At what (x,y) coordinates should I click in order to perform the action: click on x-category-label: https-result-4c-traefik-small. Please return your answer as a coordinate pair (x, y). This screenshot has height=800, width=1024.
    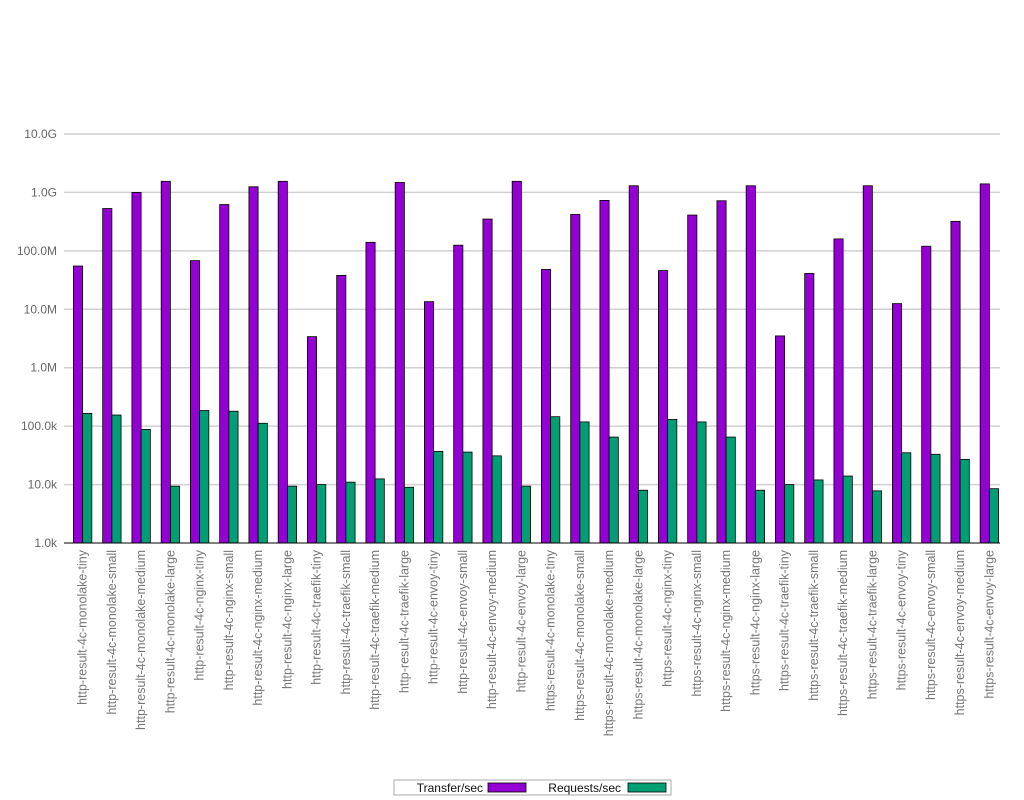
    Looking at the image, I should click on (814, 625).